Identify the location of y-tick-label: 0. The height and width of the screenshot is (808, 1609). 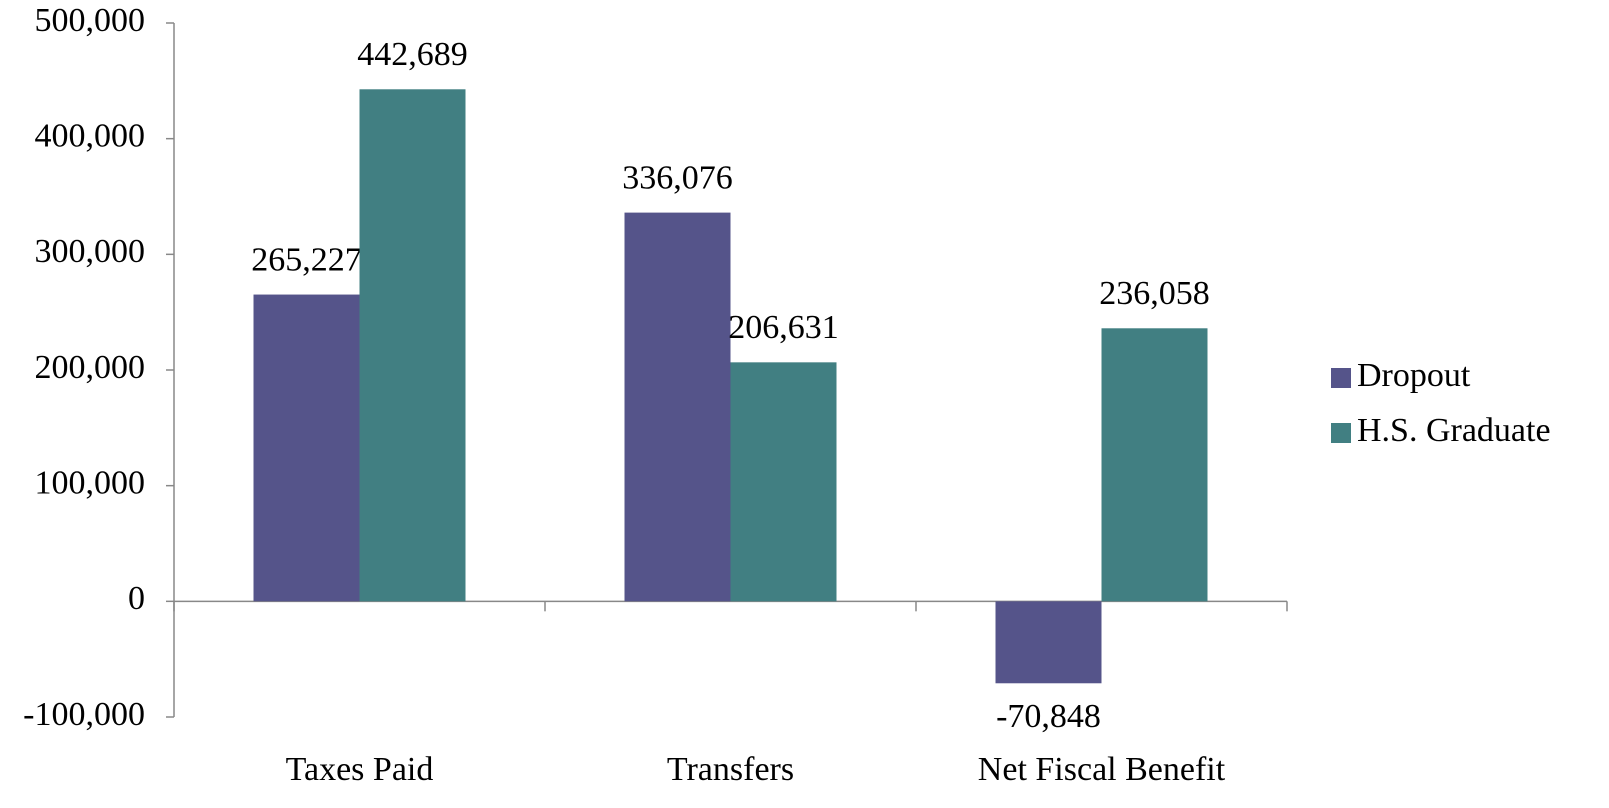
(136, 598).